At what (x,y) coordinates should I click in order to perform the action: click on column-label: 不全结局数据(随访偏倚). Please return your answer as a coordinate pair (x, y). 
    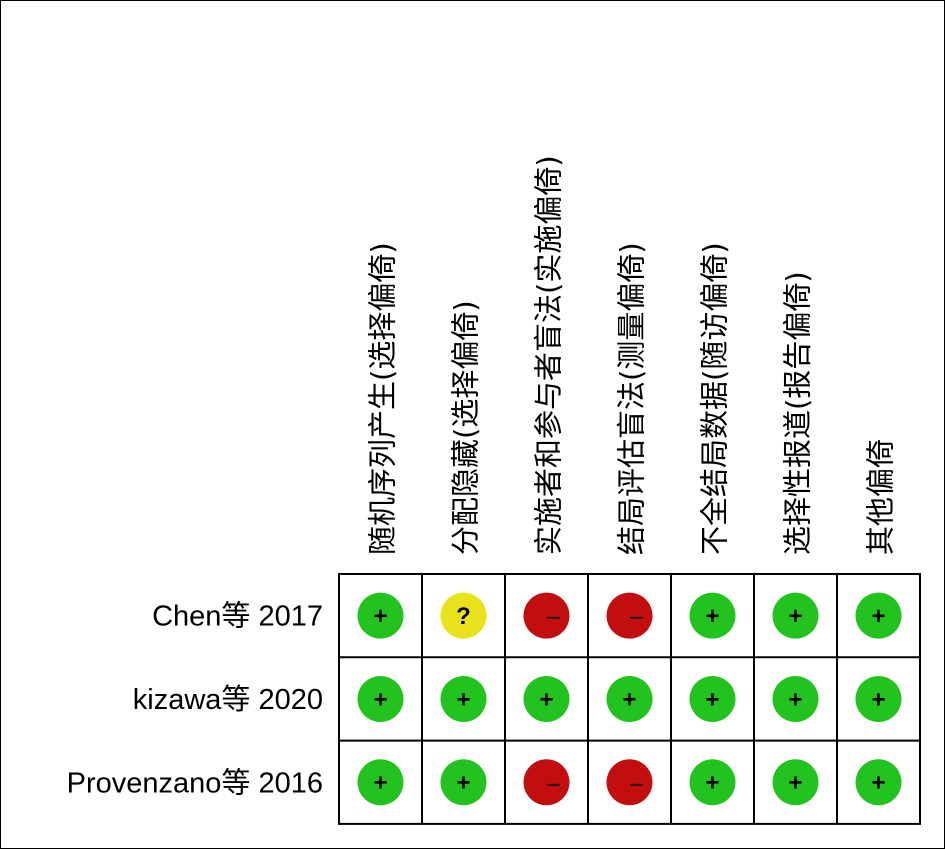
    Looking at the image, I should click on (715, 398).